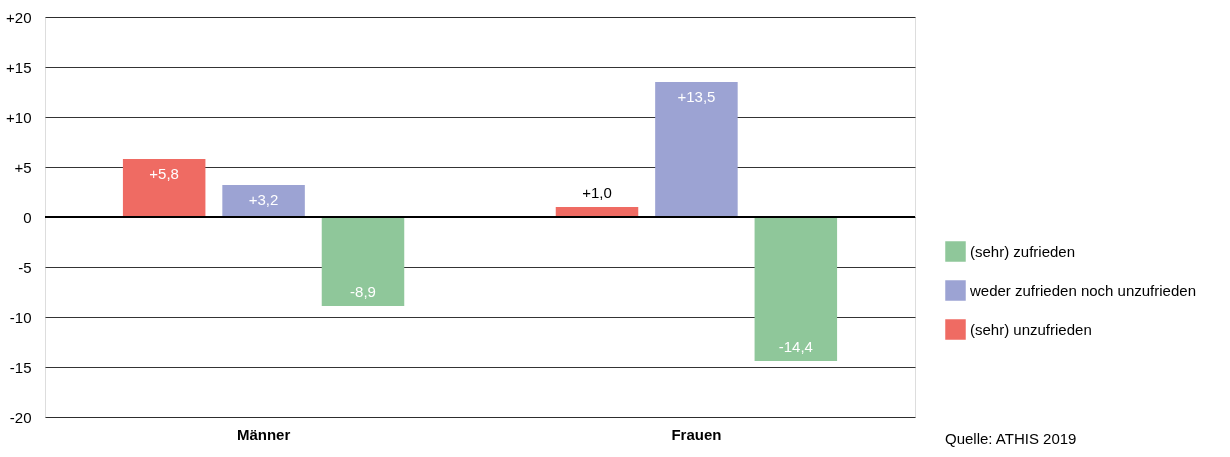 The image size is (1230, 457). Describe the element at coordinates (25, 267) in the screenshot. I see `y-tick-label: -5` at that location.